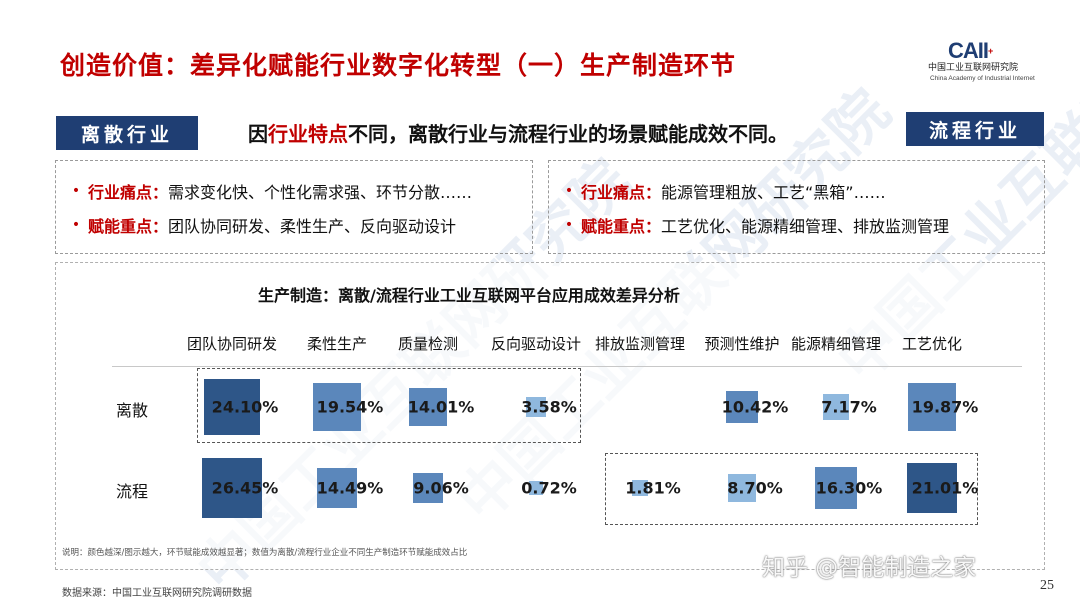 The image size is (1080, 607). Describe the element at coordinates (653, 488) in the screenshot. I see `value-label: 1.81%` at that location.